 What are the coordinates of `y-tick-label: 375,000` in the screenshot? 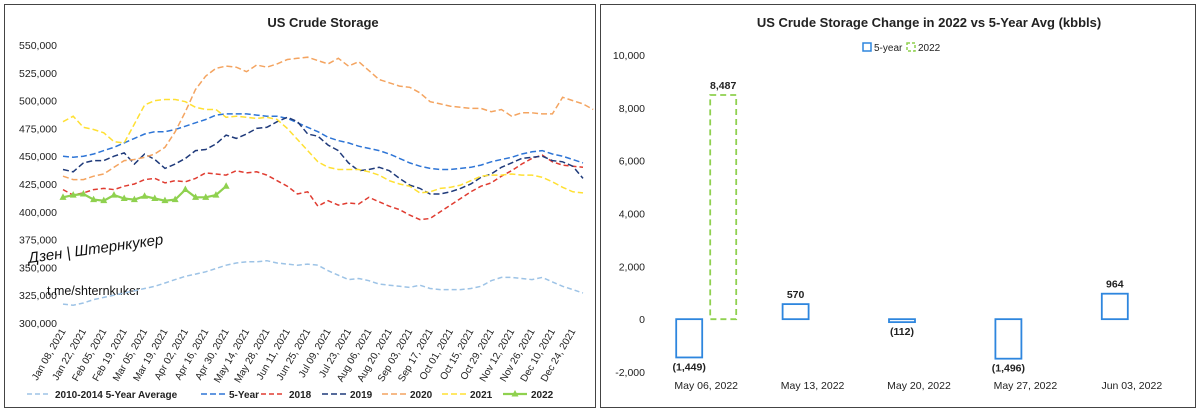 It's located at (38, 241).